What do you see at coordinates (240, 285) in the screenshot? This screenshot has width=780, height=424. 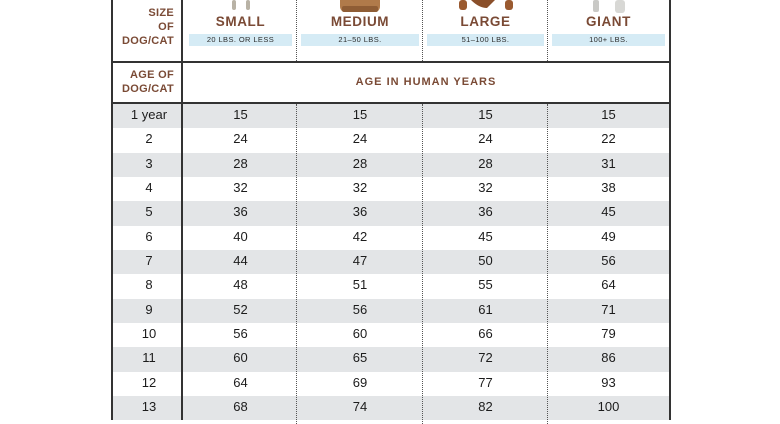 I see `human-age-cell-small: 48` at bounding box center [240, 285].